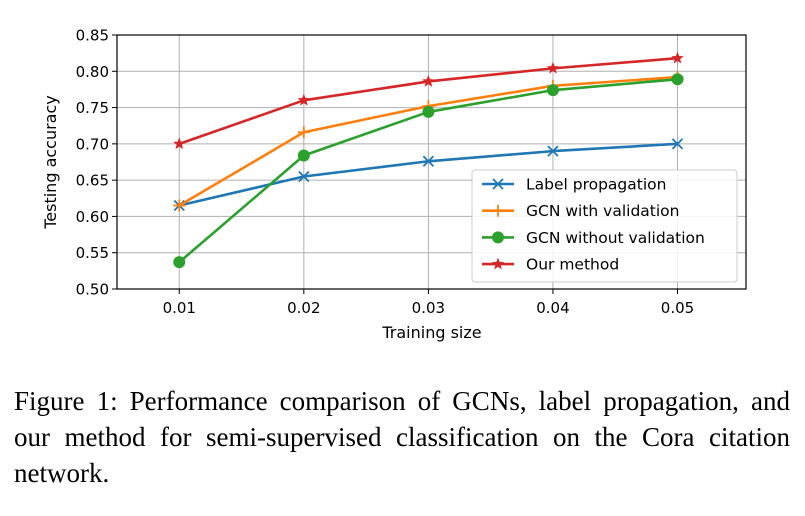  I want to click on legend-entry: GCN without validation, so click(593, 238).